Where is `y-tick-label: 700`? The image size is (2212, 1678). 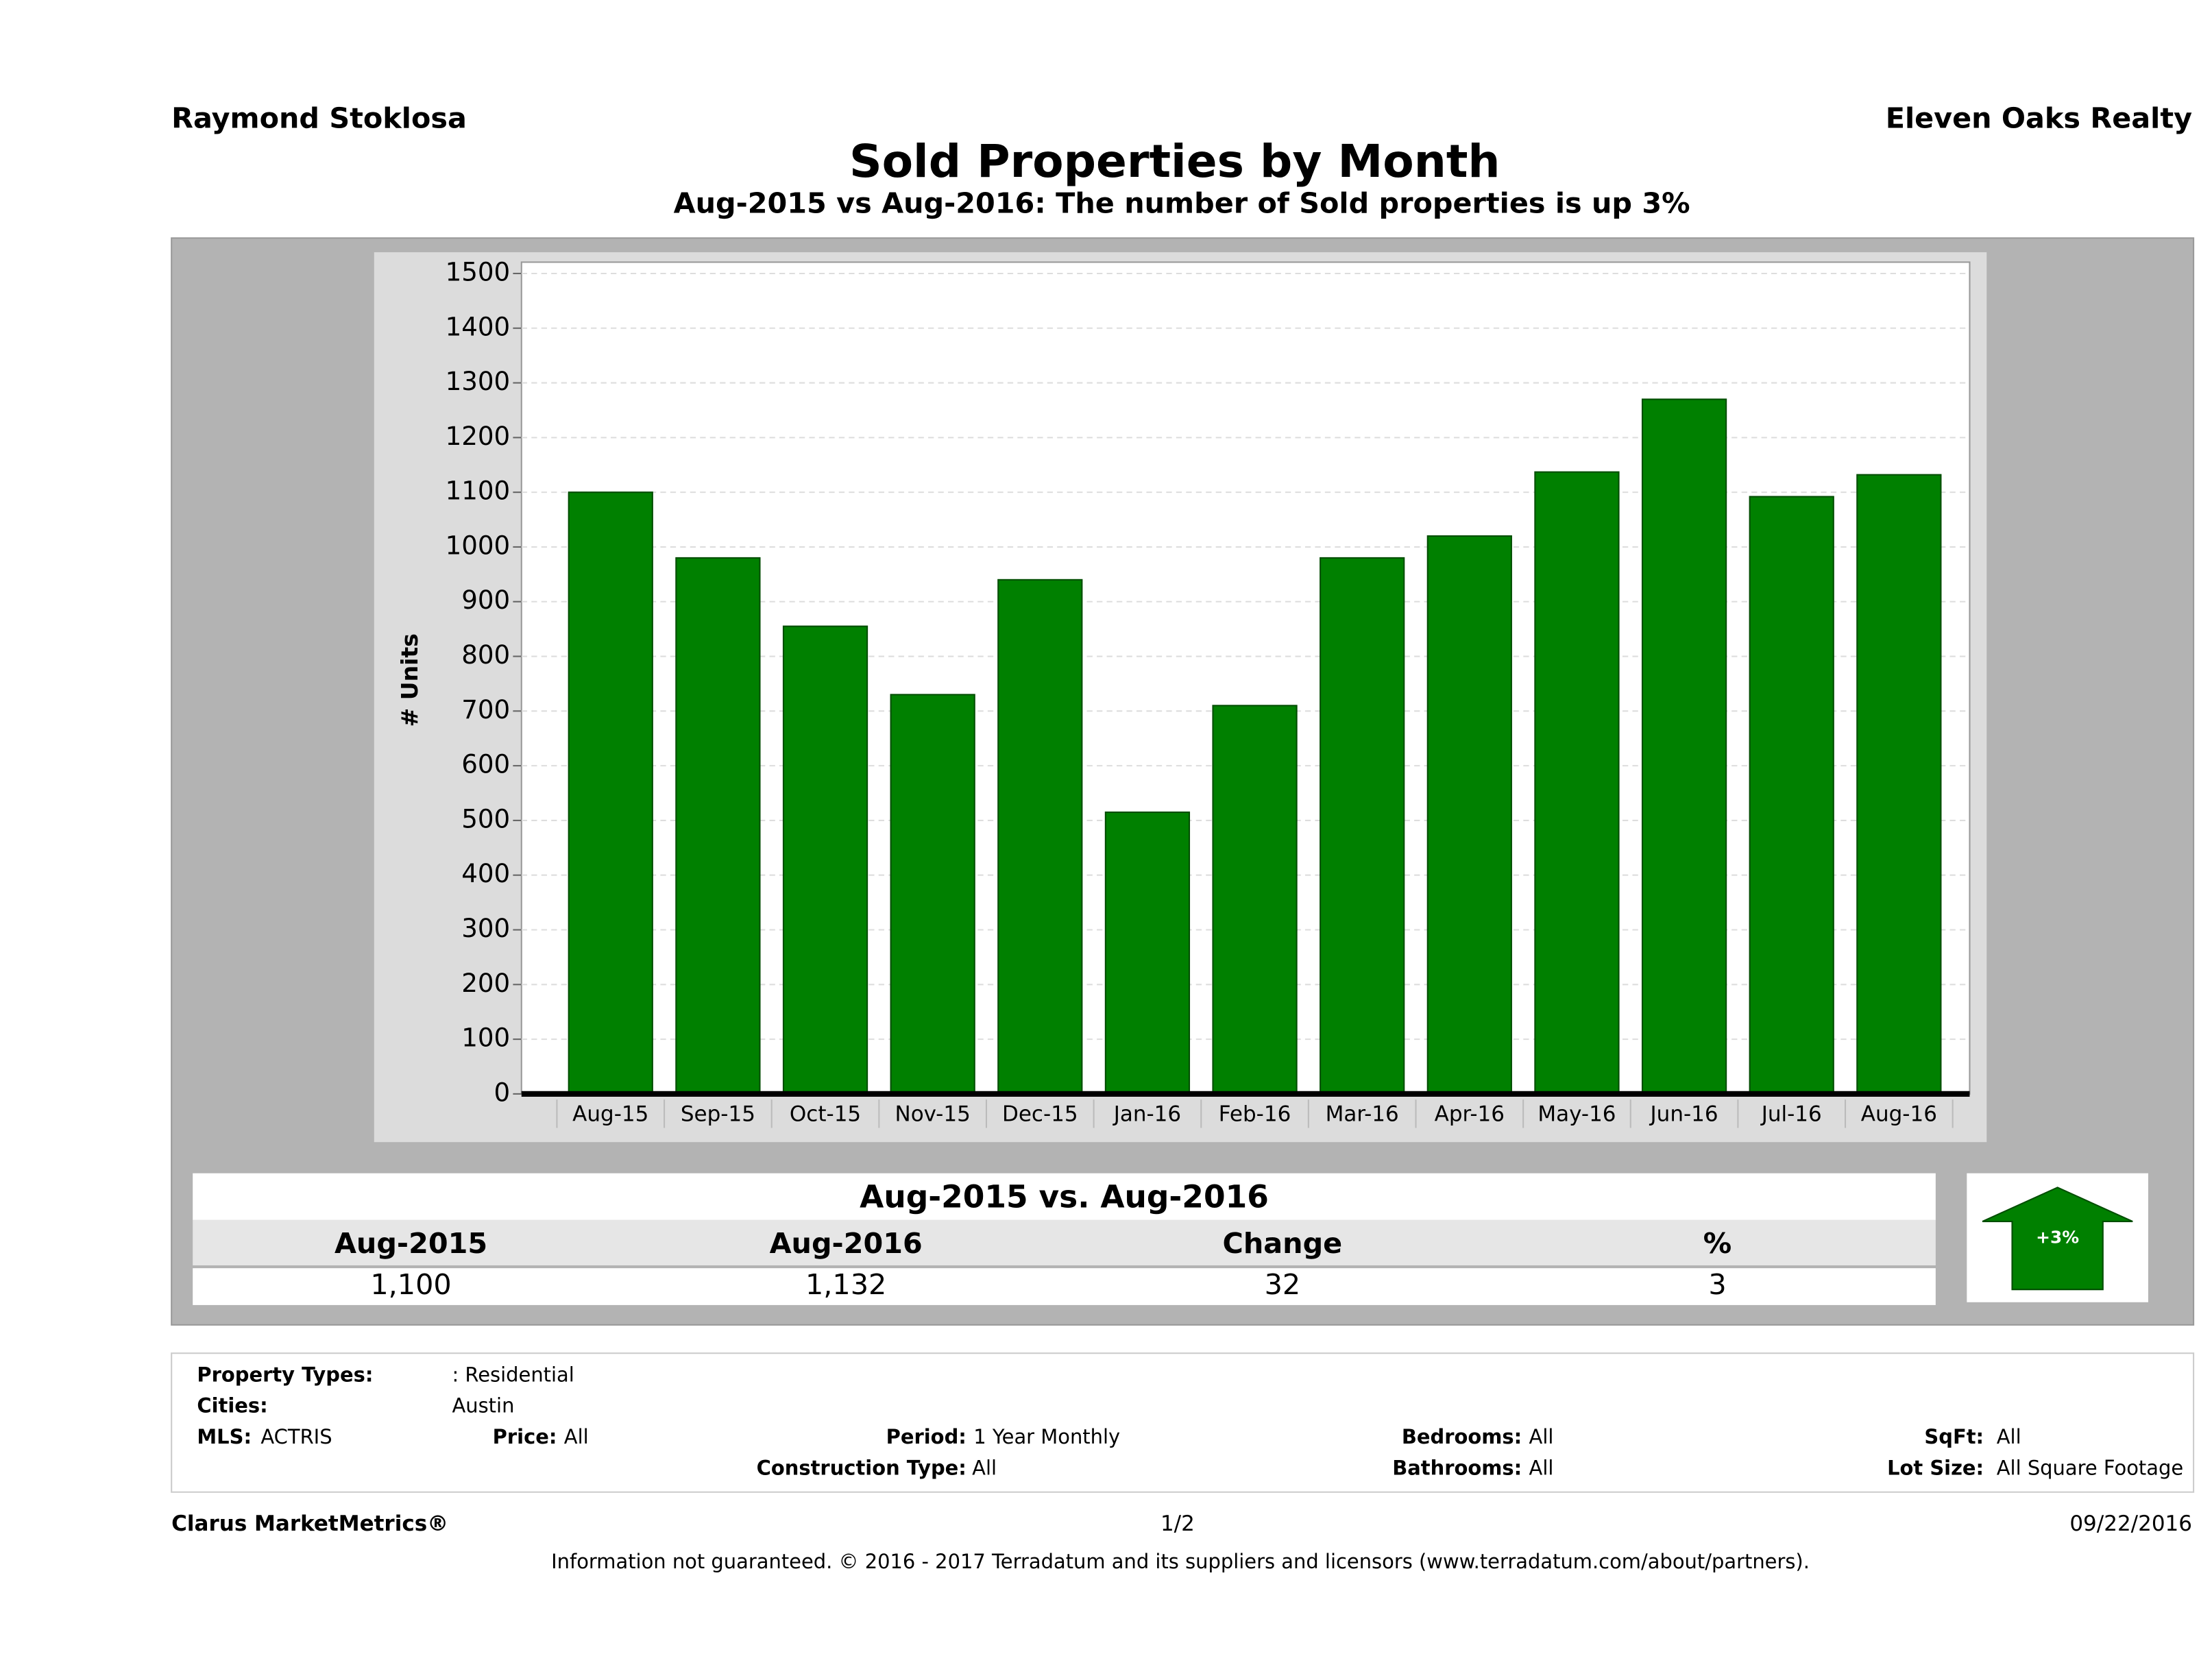 y-tick-label: 700 is located at coordinates (485, 710).